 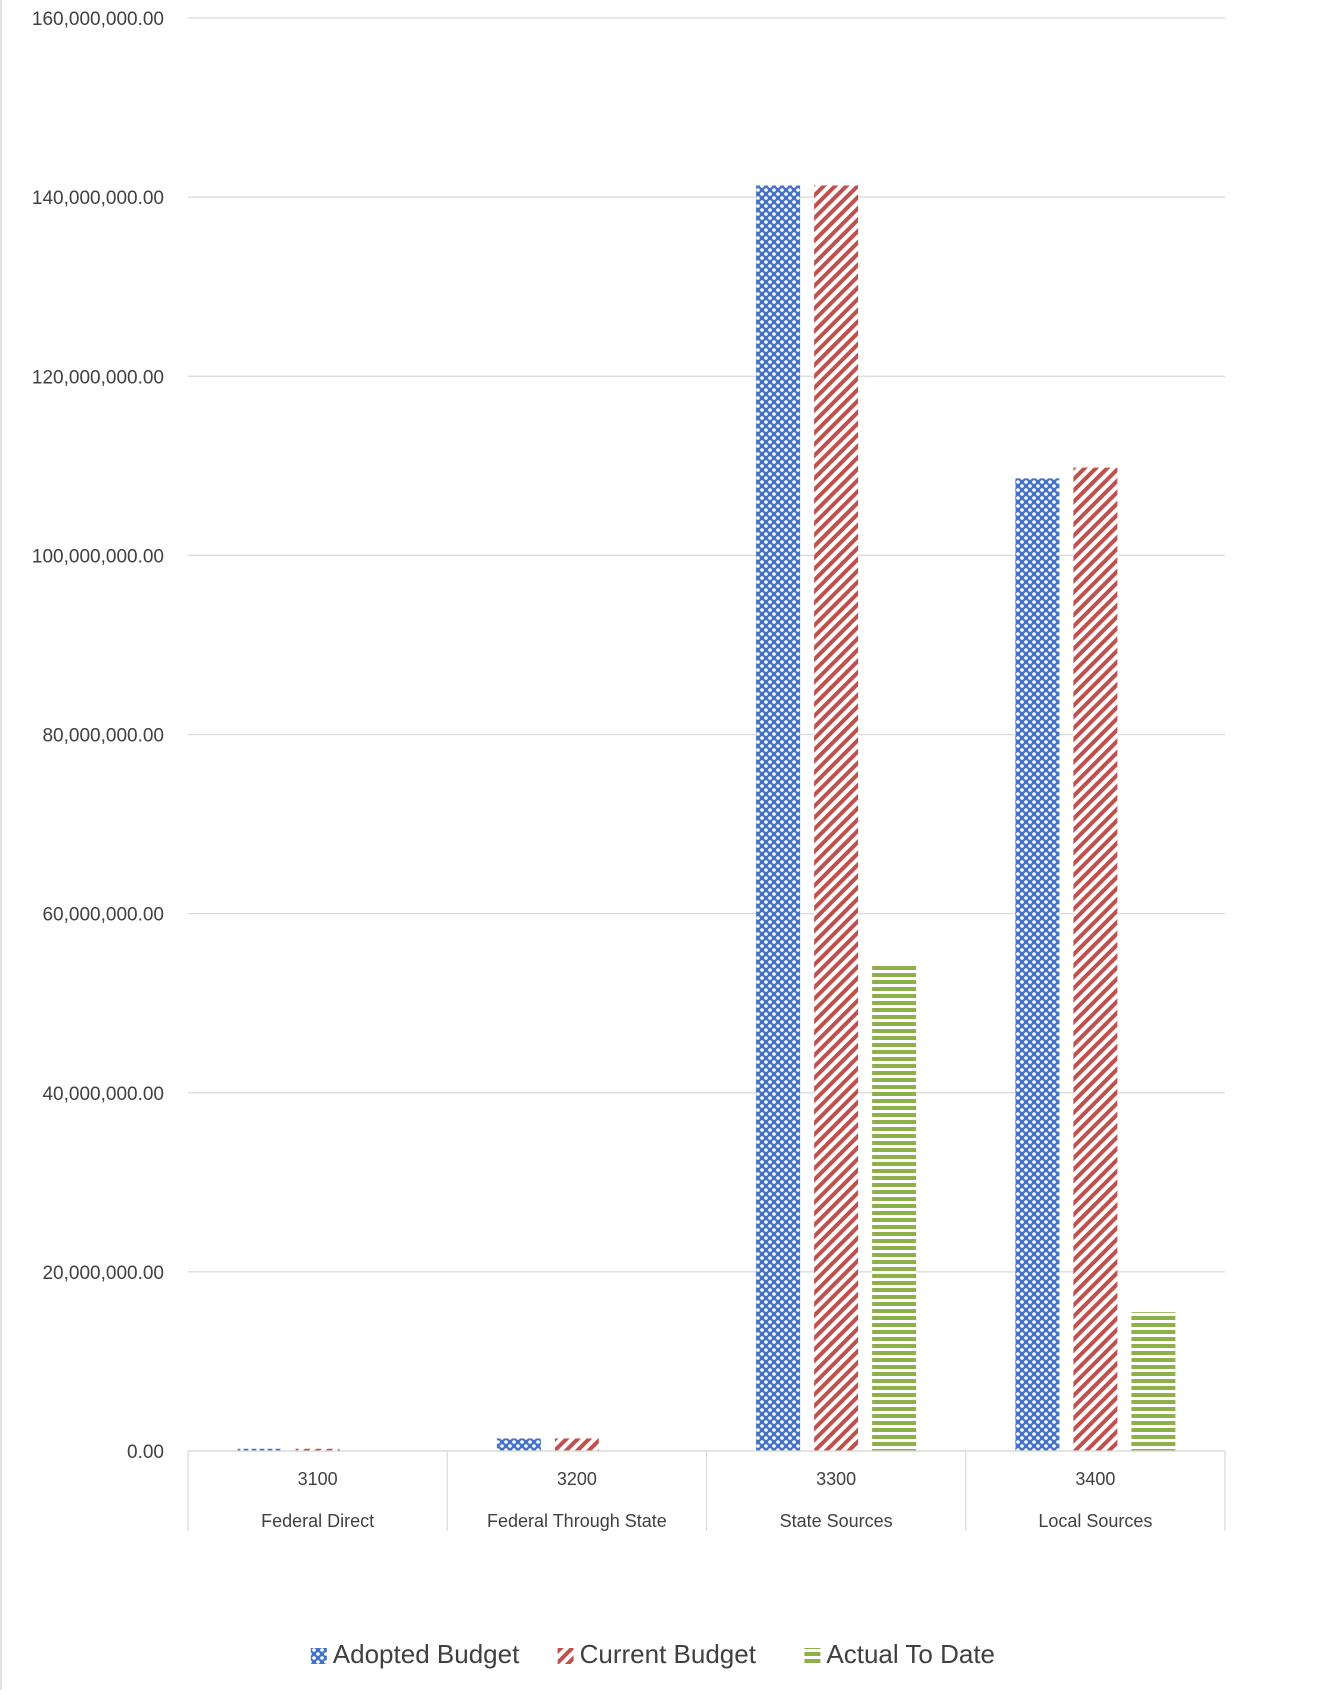 What do you see at coordinates (577, 1521) in the screenshot?
I see `category-name-label: Federal Through State` at bounding box center [577, 1521].